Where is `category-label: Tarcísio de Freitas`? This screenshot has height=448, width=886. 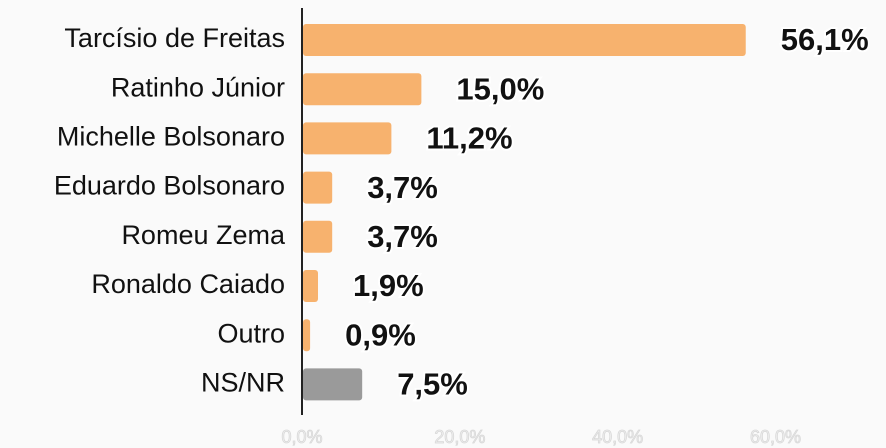 category-label: Tarcísio de Freitas is located at coordinates (174, 38).